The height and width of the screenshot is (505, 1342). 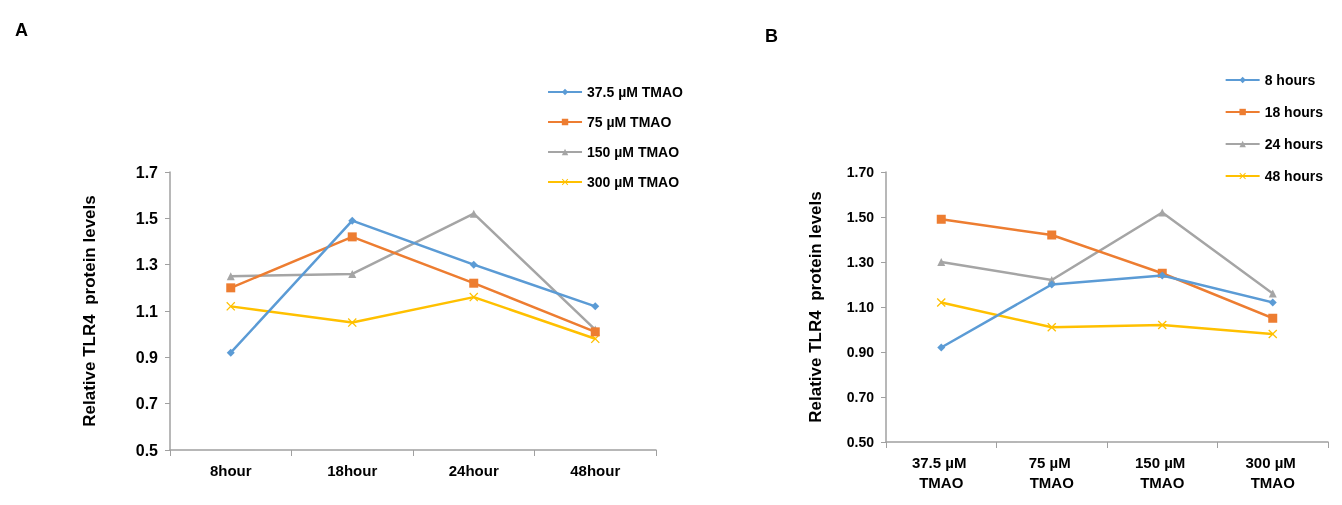 What do you see at coordinates (1294, 112) in the screenshot?
I see `legend-label: 18 hours` at bounding box center [1294, 112].